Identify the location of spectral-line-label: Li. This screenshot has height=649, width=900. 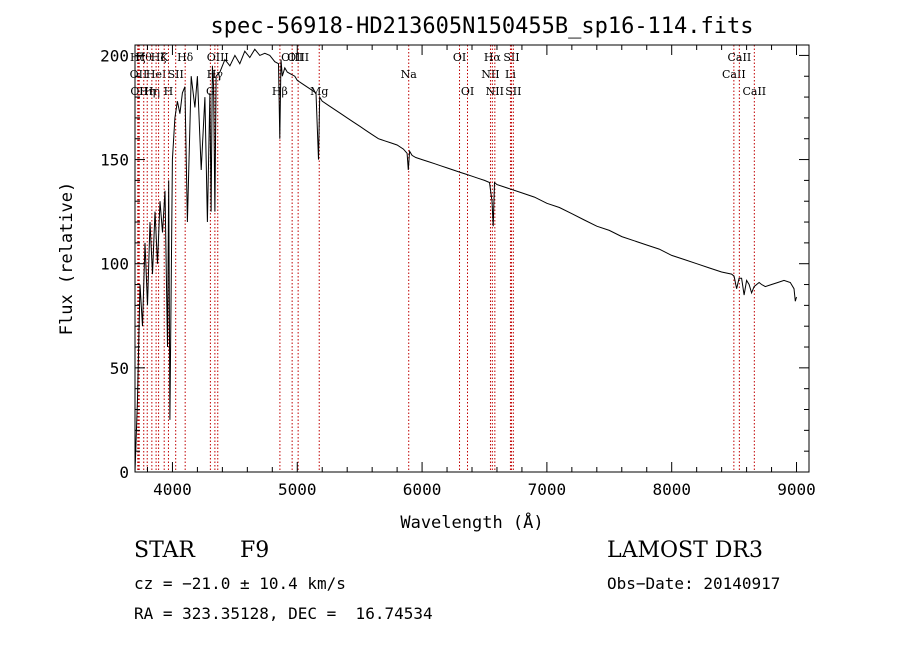
(510, 74).